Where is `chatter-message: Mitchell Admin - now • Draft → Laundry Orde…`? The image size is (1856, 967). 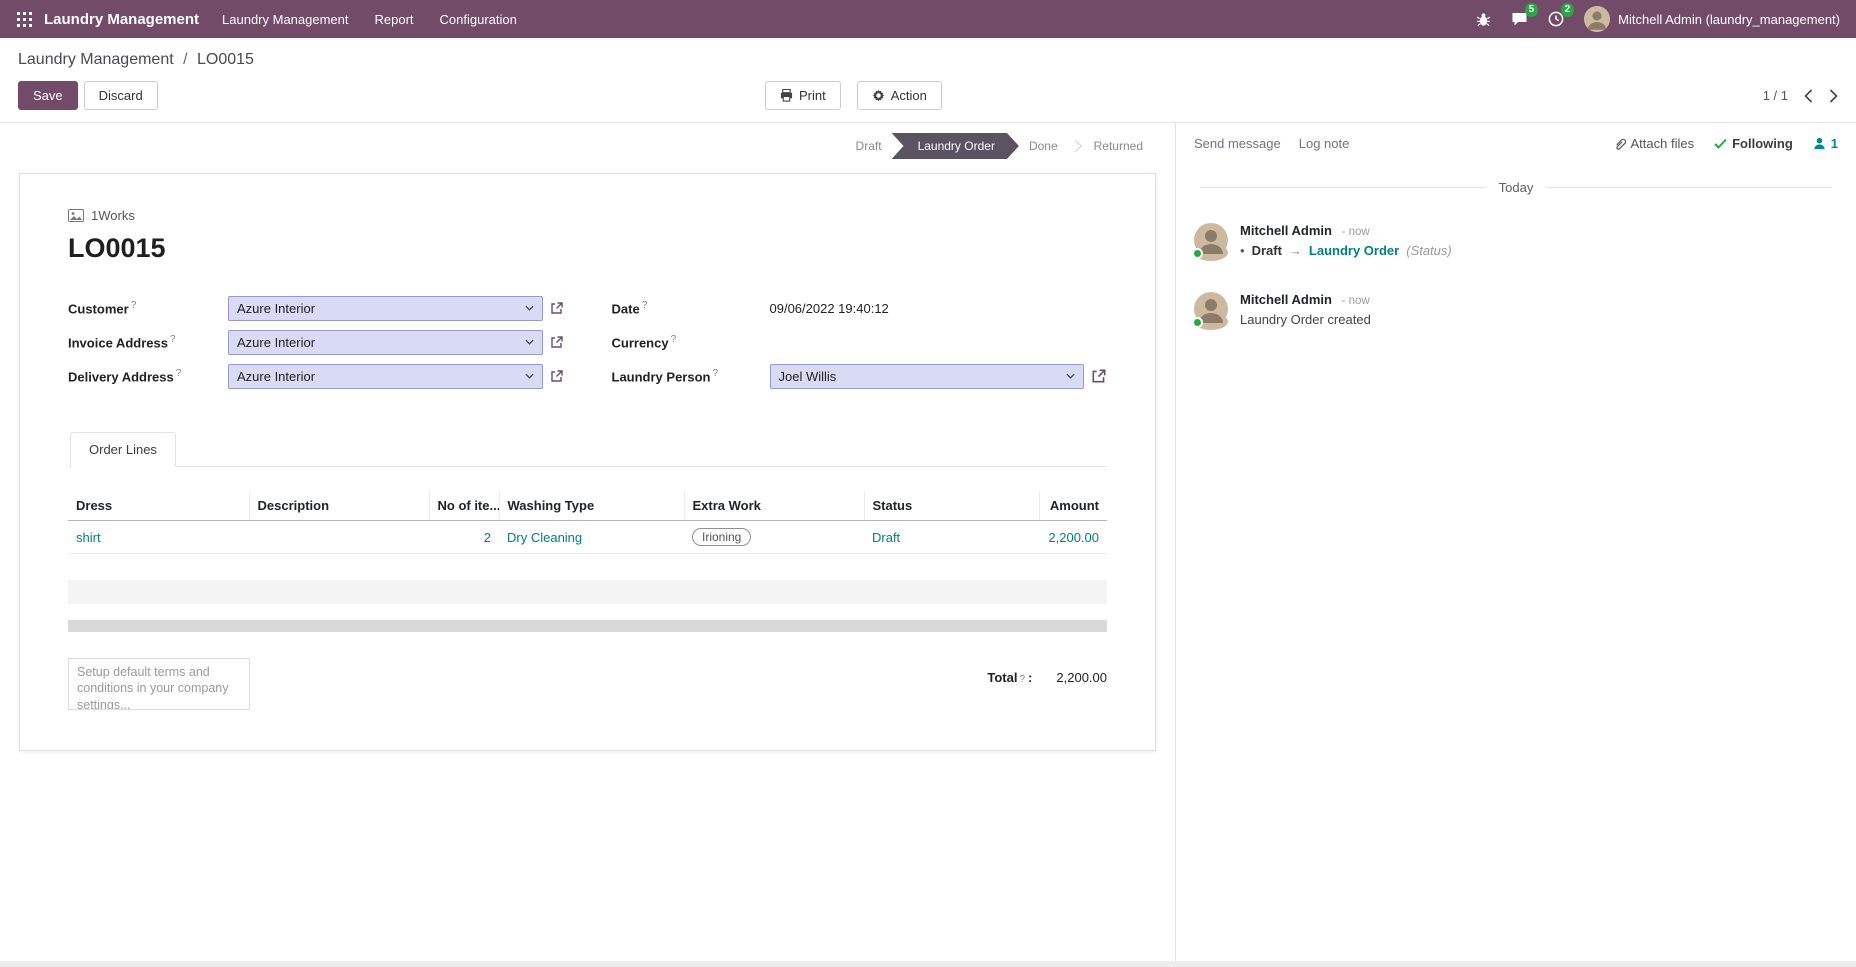
chatter-message: Mitchell Admin - now • Draft → Laundry Orde… is located at coordinates (1516, 249).